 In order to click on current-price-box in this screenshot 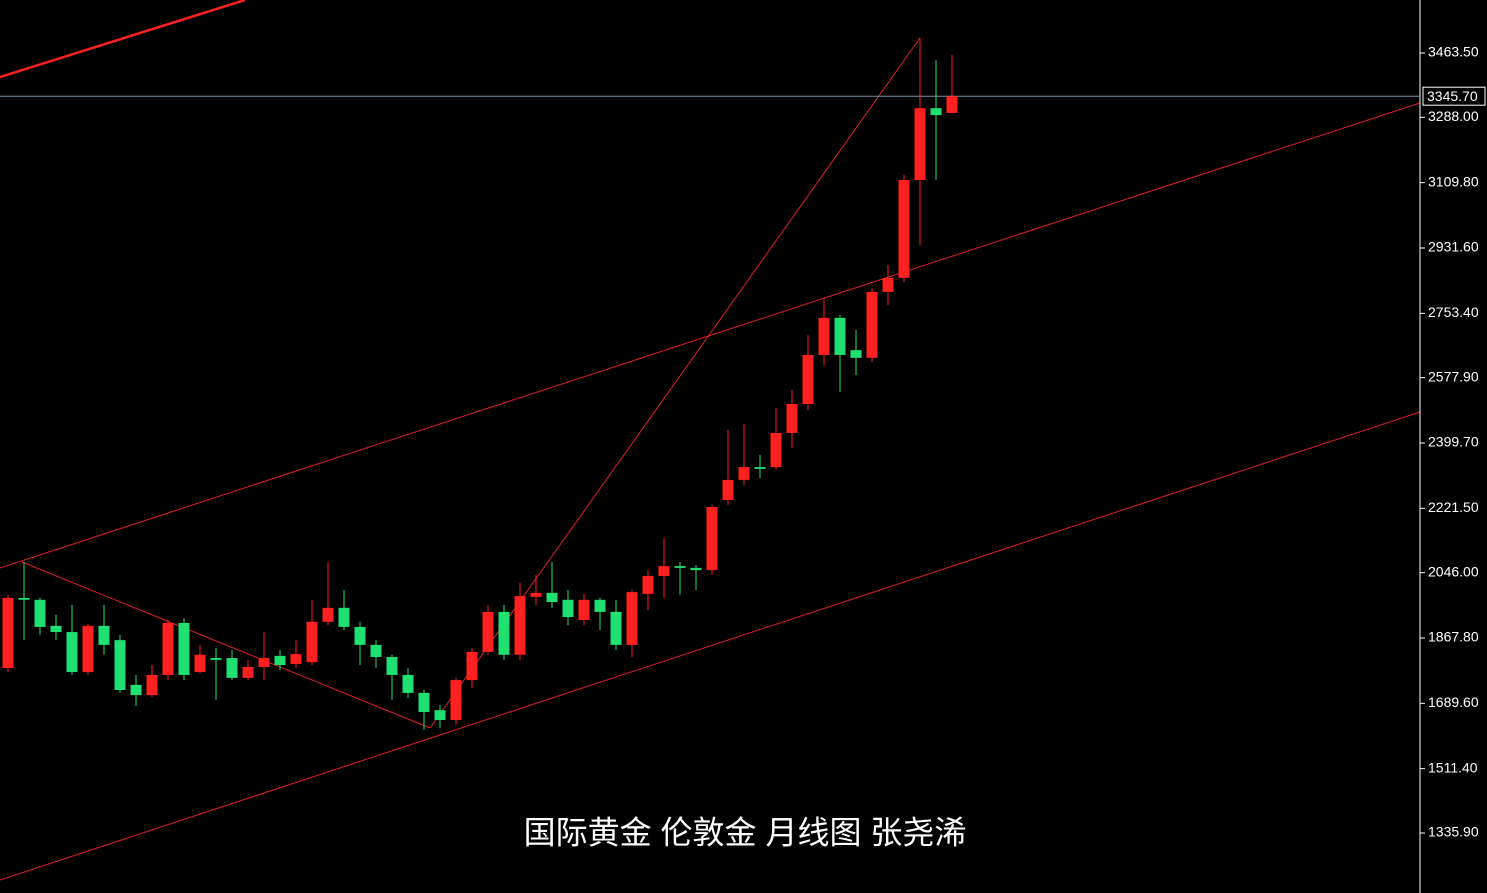, I will do `click(1454, 96)`.